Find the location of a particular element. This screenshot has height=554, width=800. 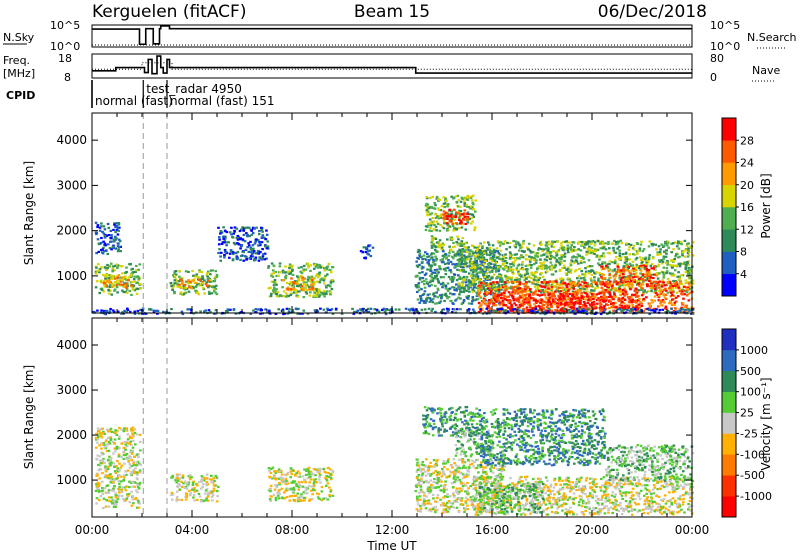

freq-right-tick-top: 80 is located at coordinates (717, 58).